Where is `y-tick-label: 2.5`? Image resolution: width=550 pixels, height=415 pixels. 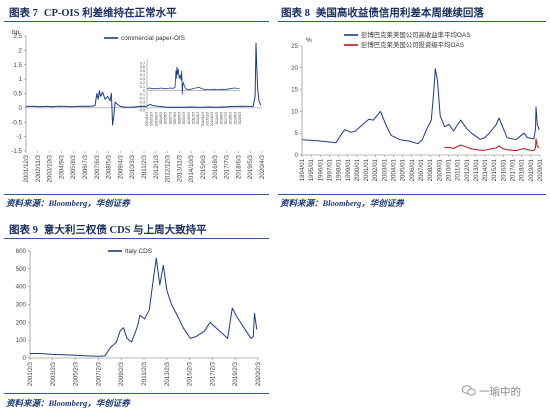
y-tick-label: 2.5 is located at coordinates (17, 36).